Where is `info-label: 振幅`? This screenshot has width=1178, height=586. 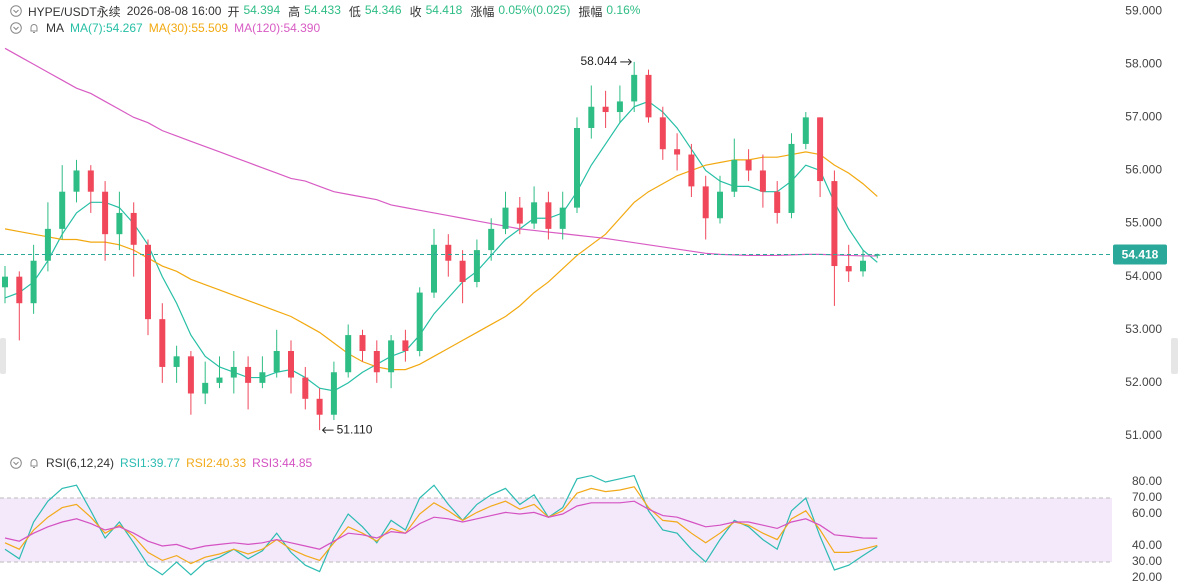 info-label: 振幅 is located at coordinates (590, 11).